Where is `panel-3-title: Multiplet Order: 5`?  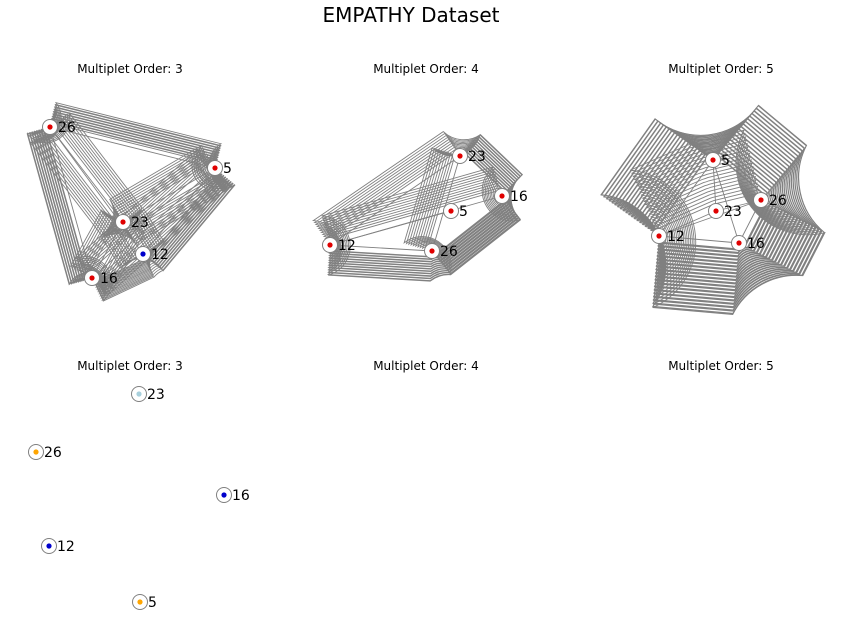
panel-3-title: Multiplet Order: 5 is located at coordinates (721, 69).